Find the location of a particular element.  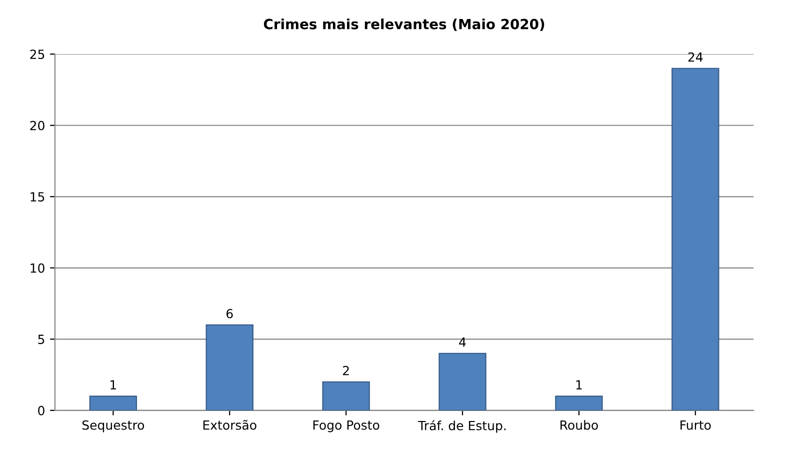

data-label: 24 is located at coordinates (695, 57).